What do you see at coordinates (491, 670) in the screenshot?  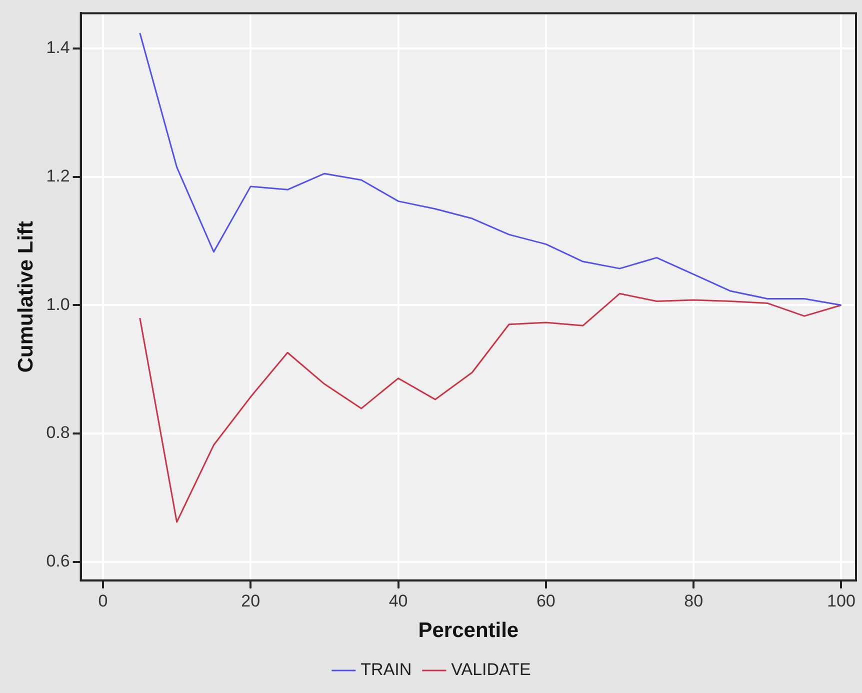 I see `legend-label: VALIDATE` at bounding box center [491, 670].